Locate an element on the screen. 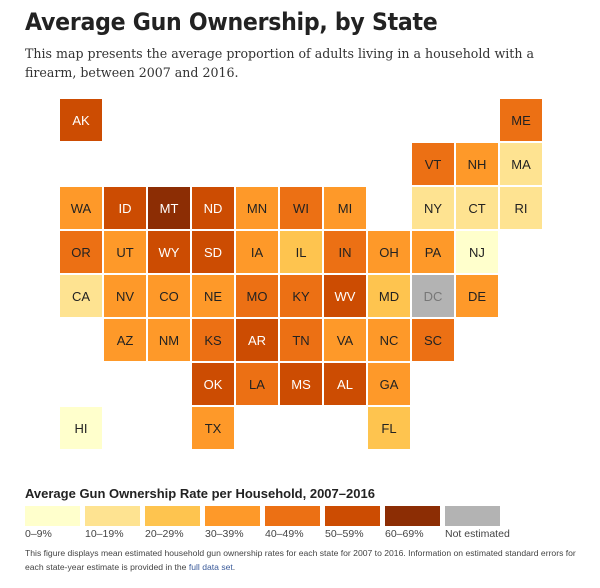  state-tile-mi: MI is located at coordinates (345, 208).